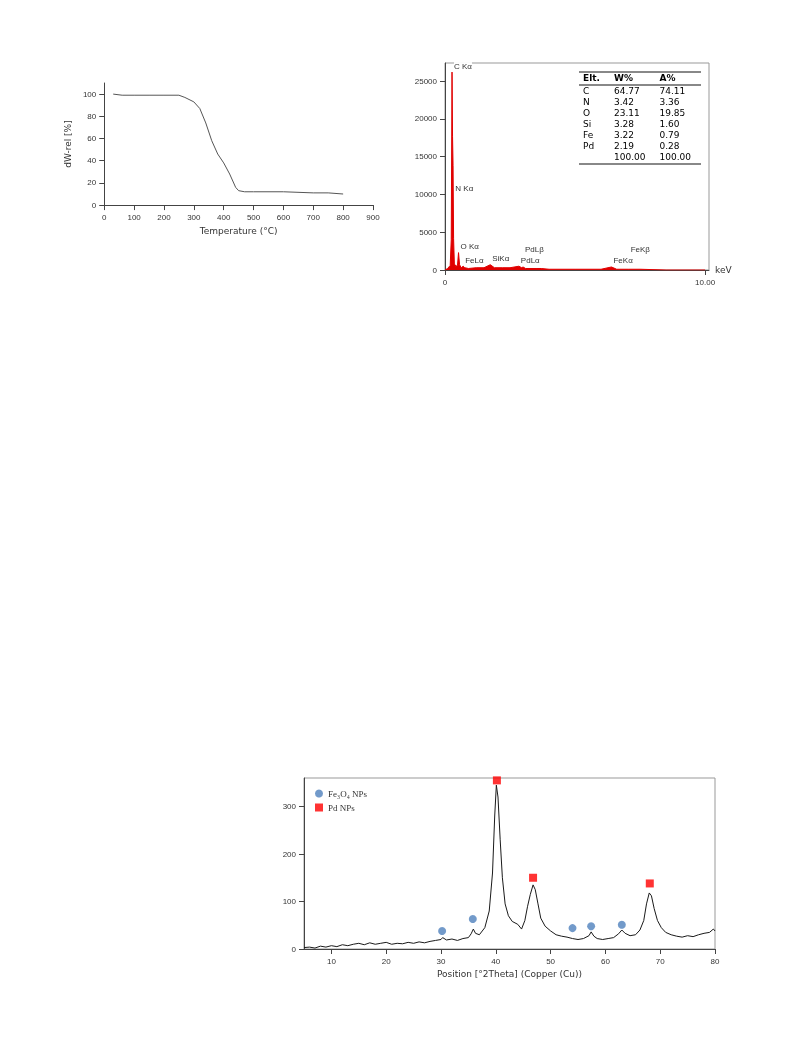  I want to click on x-tick-label: 400, so click(224, 217).